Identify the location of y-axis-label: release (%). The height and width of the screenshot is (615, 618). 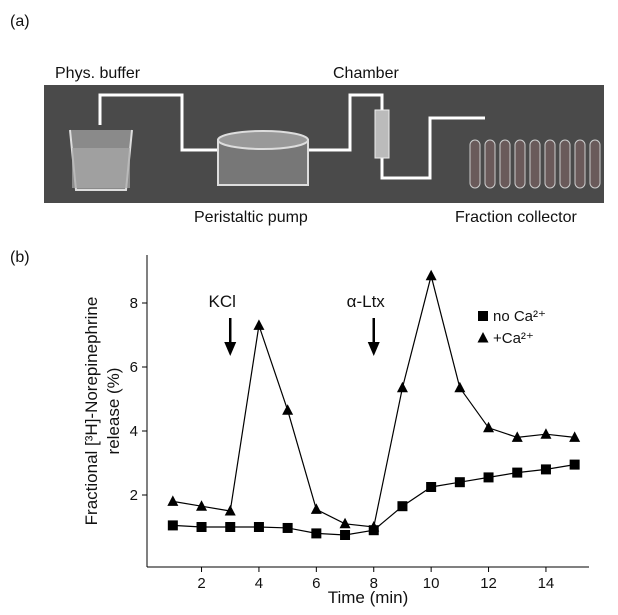
(113, 411).